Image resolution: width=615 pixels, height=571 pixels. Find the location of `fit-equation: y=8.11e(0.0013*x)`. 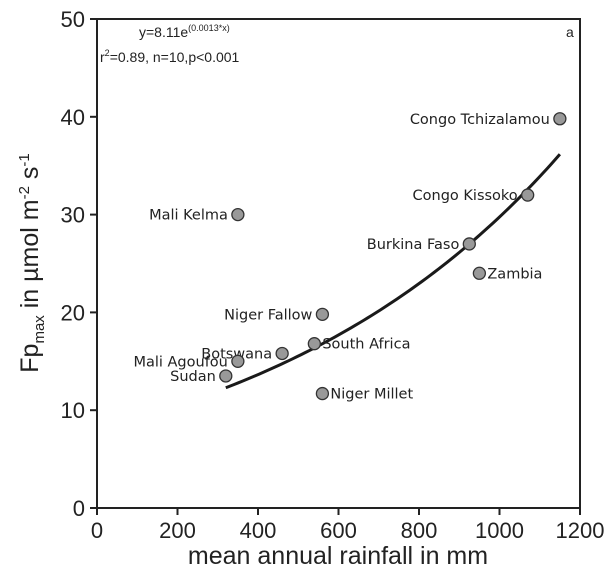

fit-equation: y=8.11e(0.0013*x) is located at coordinates (184, 31).